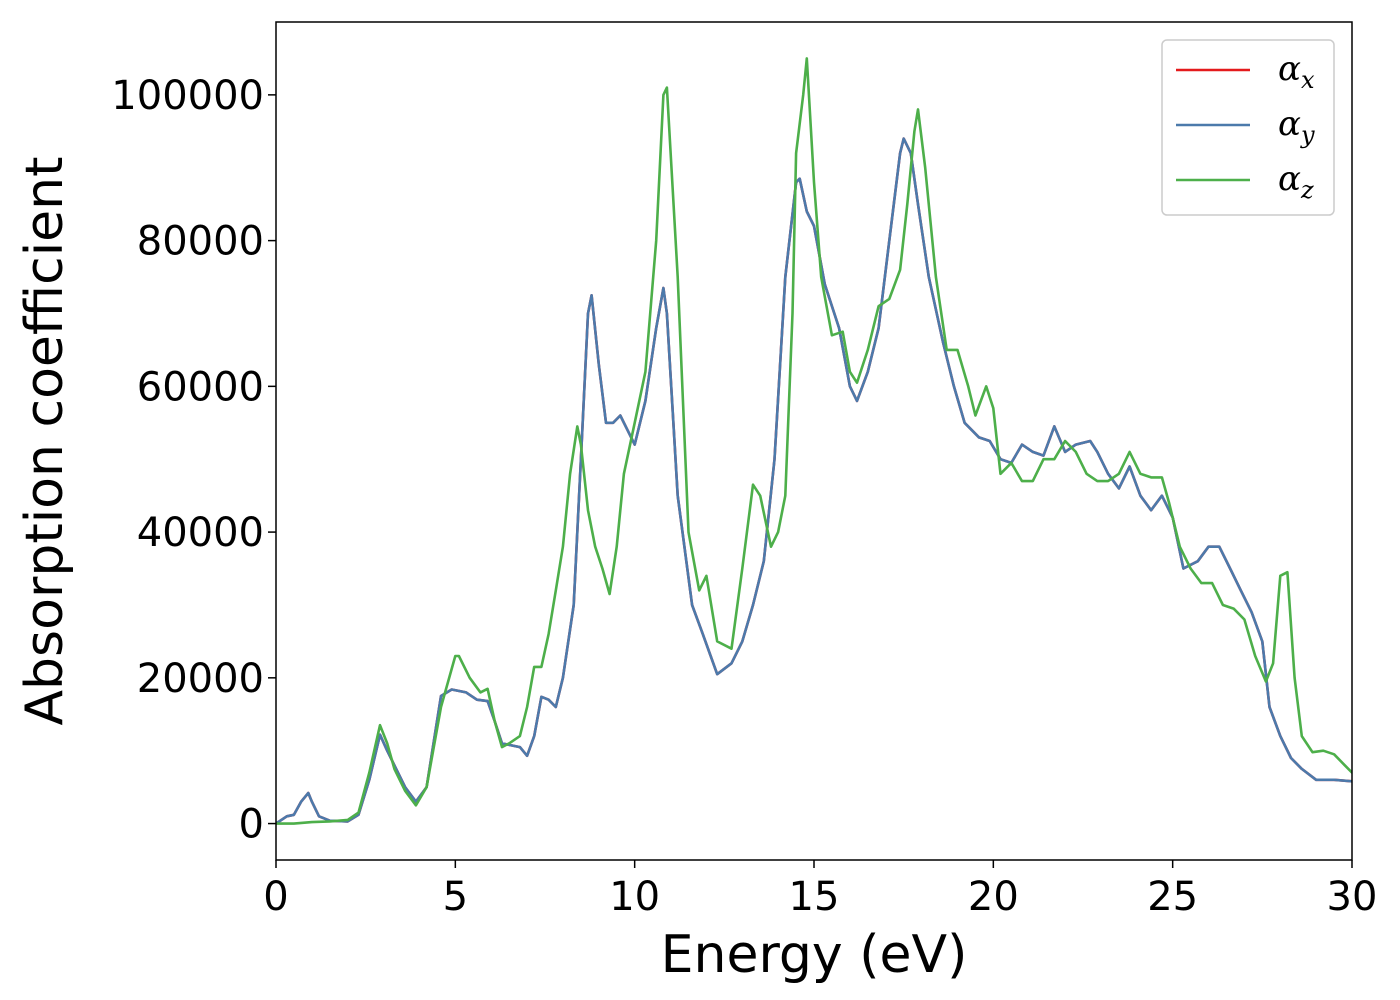 The height and width of the screenshot is (1000, 1400). I want to click on x-tick-label: 0, so click(275, 897).